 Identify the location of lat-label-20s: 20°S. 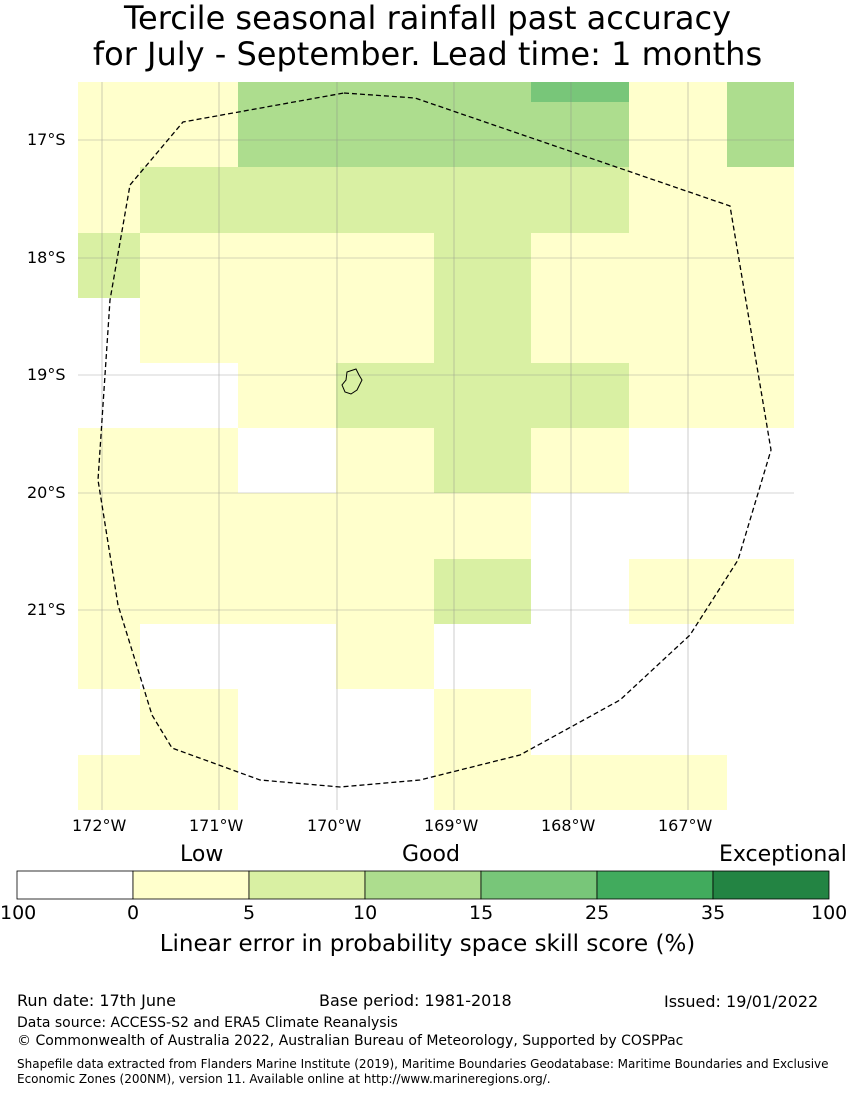
(46, 492).